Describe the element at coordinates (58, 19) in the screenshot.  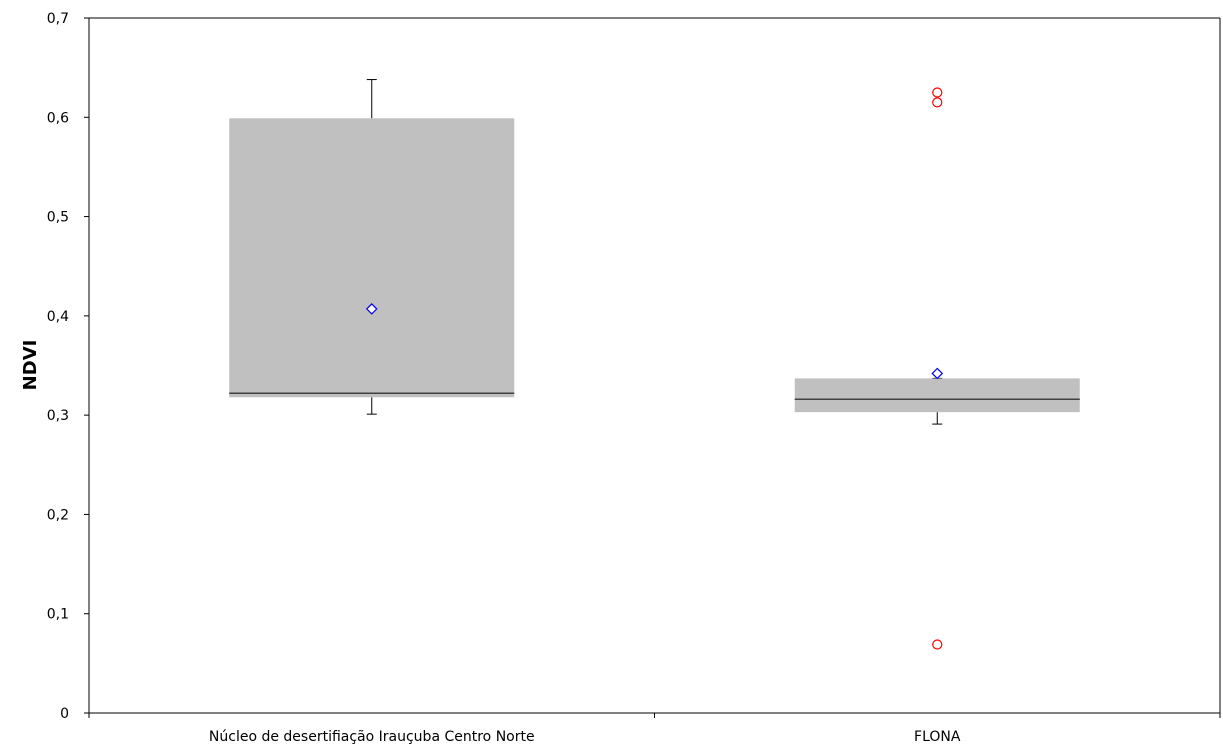
I see `y-tick-label: 0,7` at that location.